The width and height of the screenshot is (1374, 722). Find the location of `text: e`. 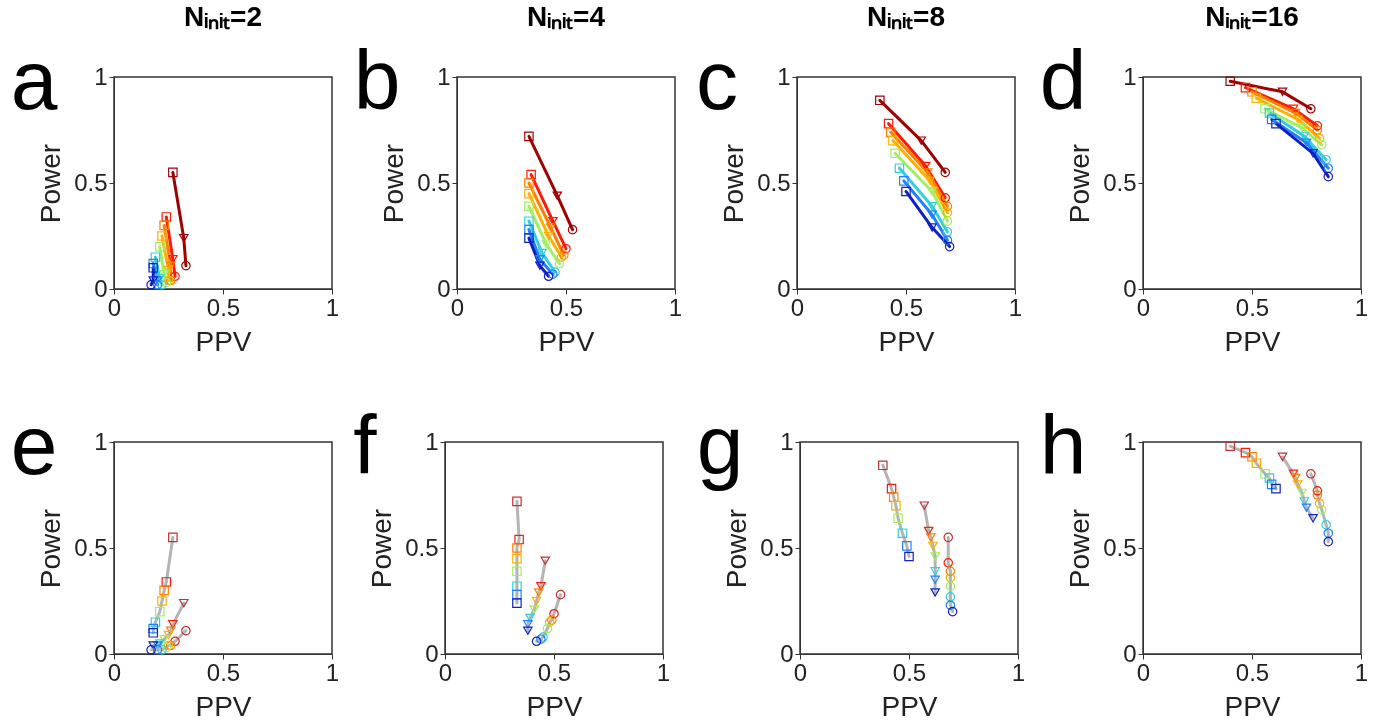

text: e is located at coordinates (34, 445).